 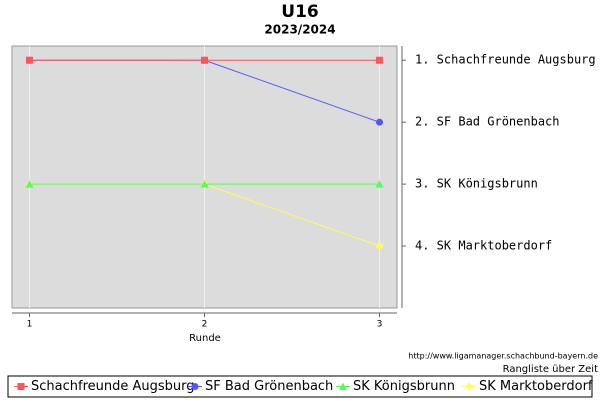 I want to click on x-tick-label: 3, so click(x=380, y=325).